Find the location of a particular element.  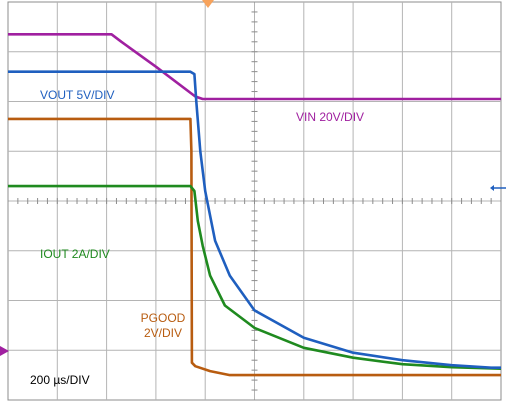

ground-marker-icon is located at coordinates (4, 351).